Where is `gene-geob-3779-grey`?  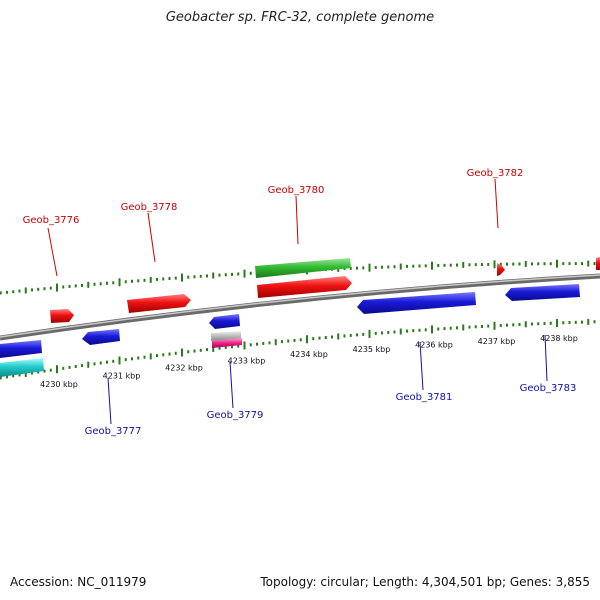
gene-geob-3779-grey is located at coordinates (226, 336).